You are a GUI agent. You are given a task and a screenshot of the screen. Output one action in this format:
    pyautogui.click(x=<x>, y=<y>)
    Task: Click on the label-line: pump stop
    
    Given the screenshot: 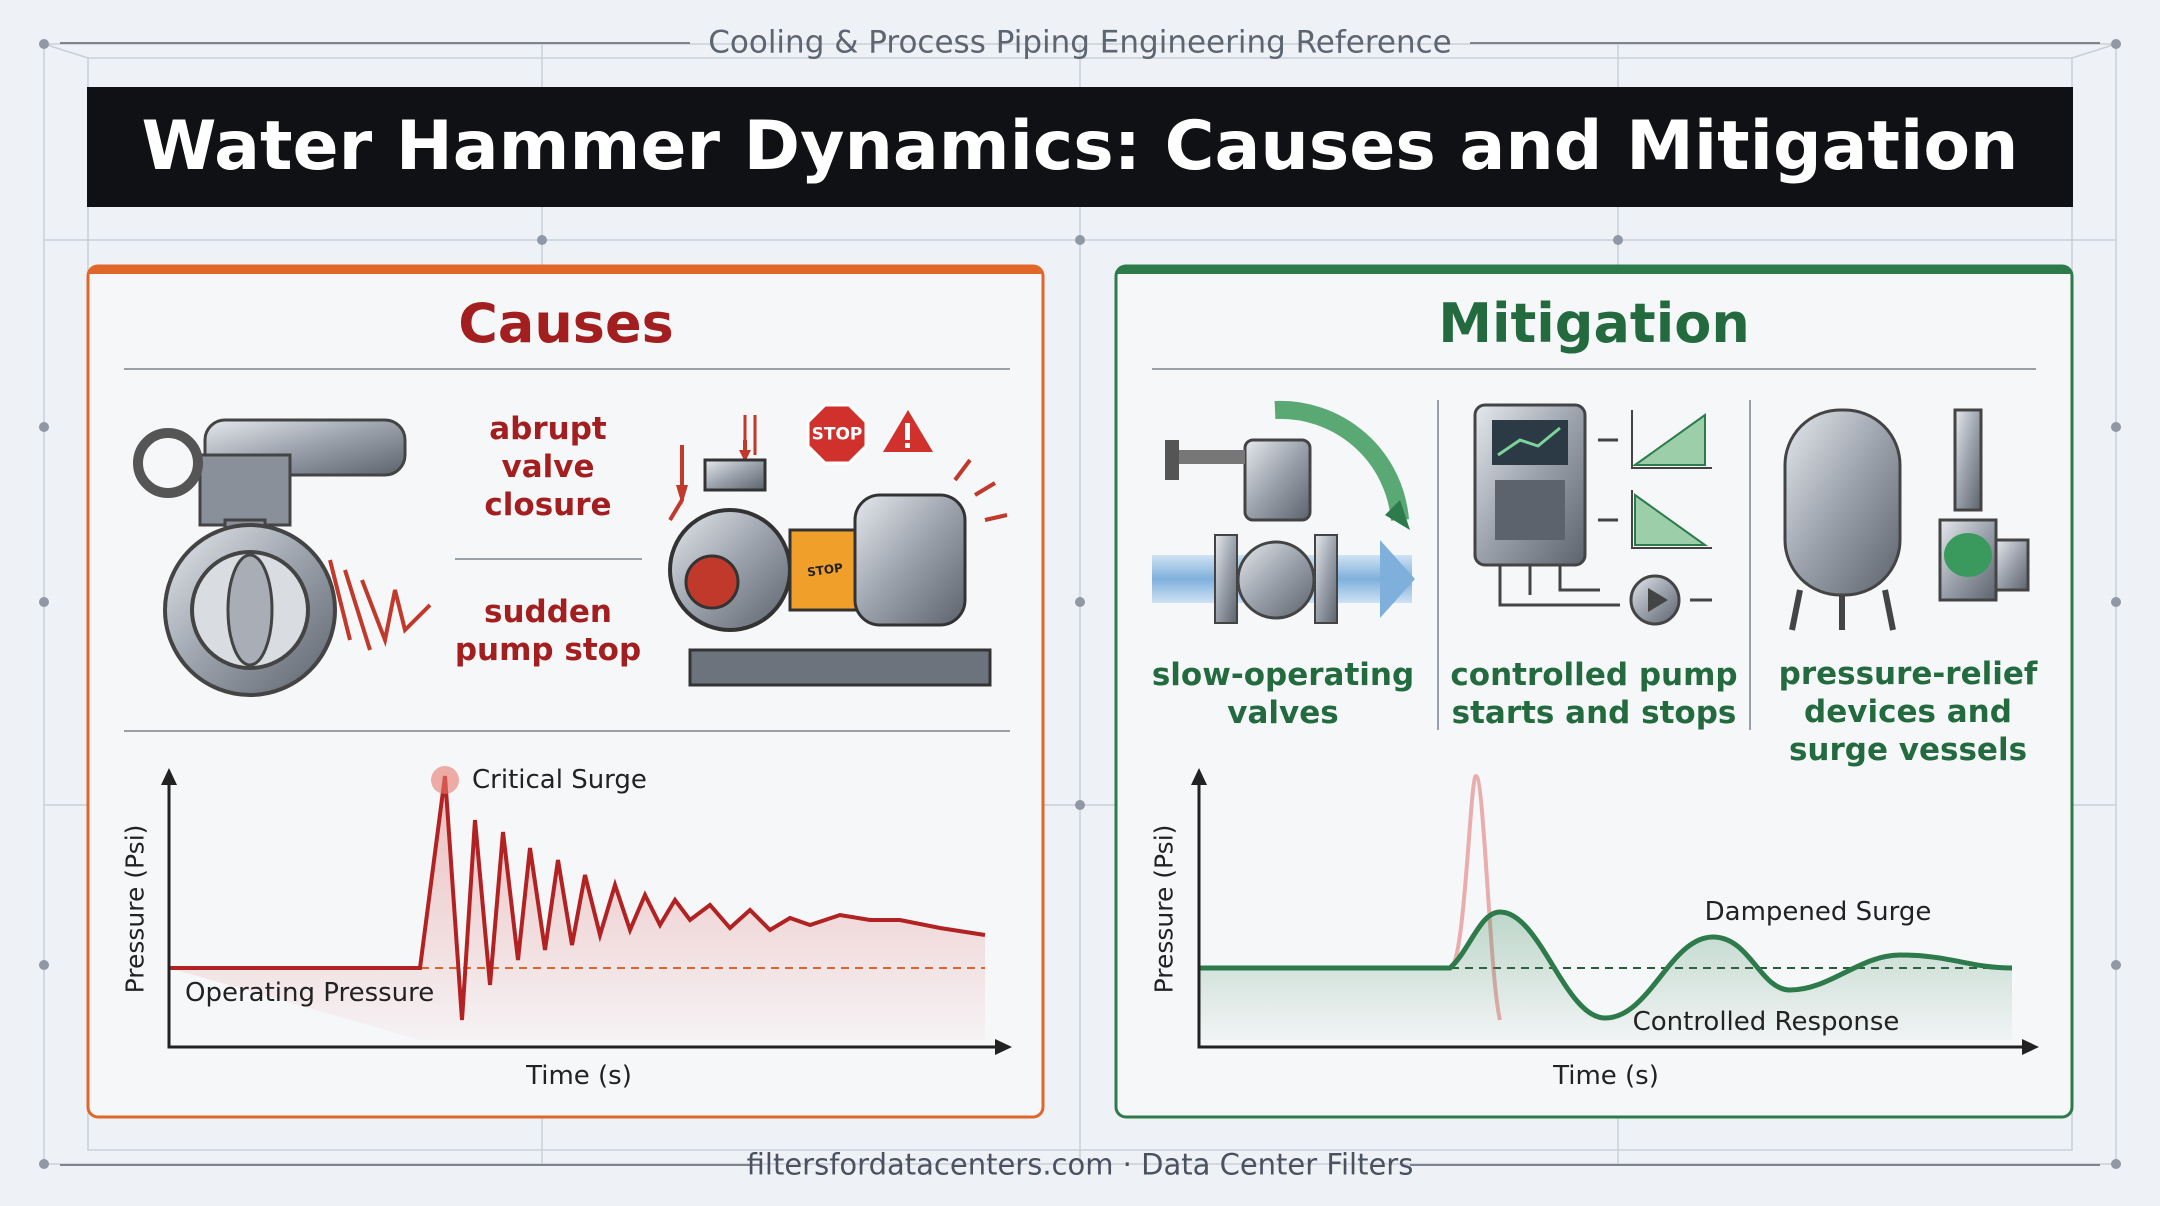 What is the action you would take?
    pyautogui.click(x=548, y=650)
    